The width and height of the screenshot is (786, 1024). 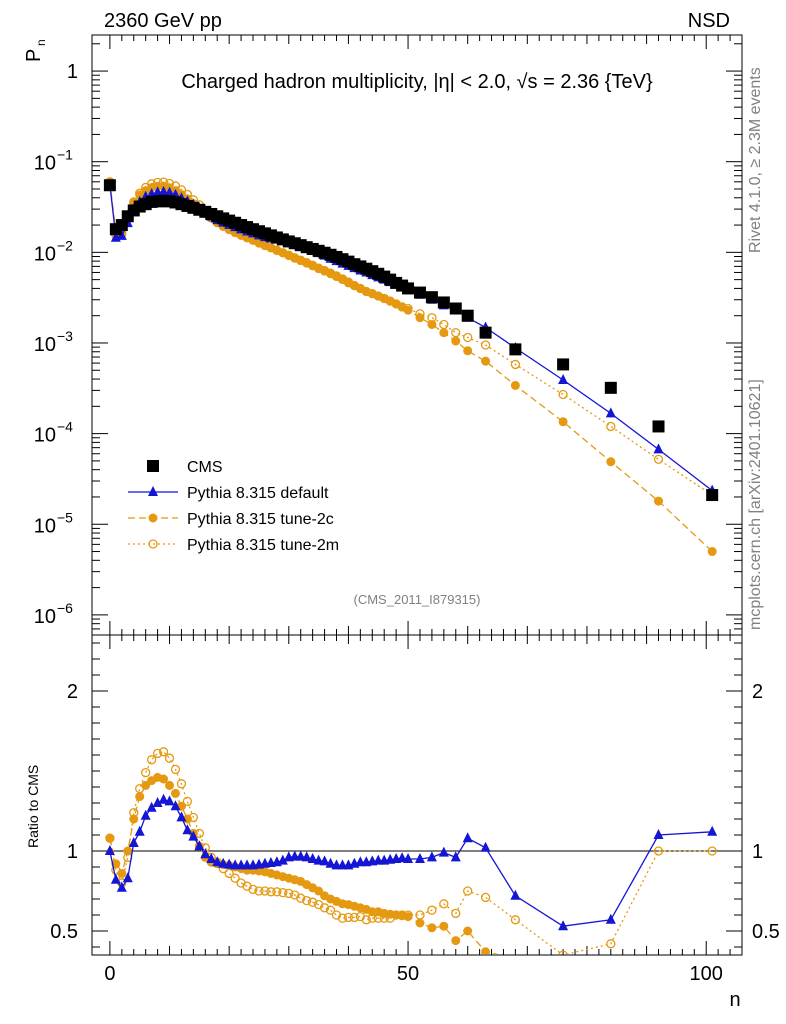 I want to click on energy-label: 2360 GeV pp, so click(x=163, y=21).